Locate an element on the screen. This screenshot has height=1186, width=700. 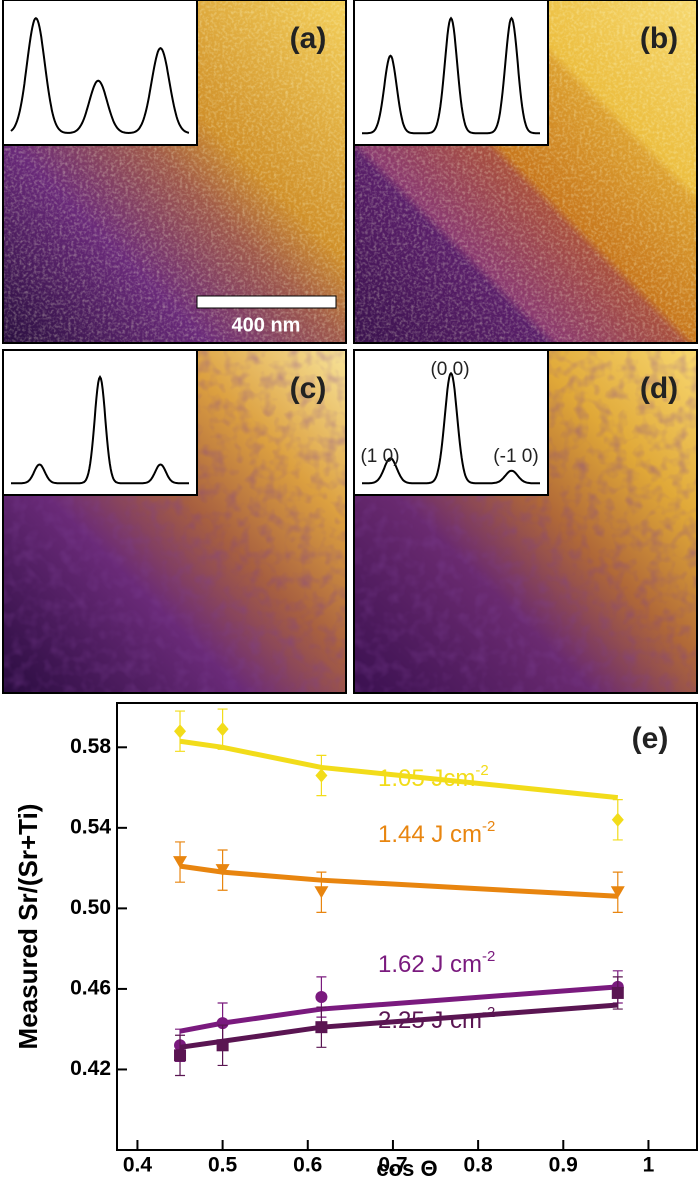
panel-label: (c) is located at coordinates (308, 388).